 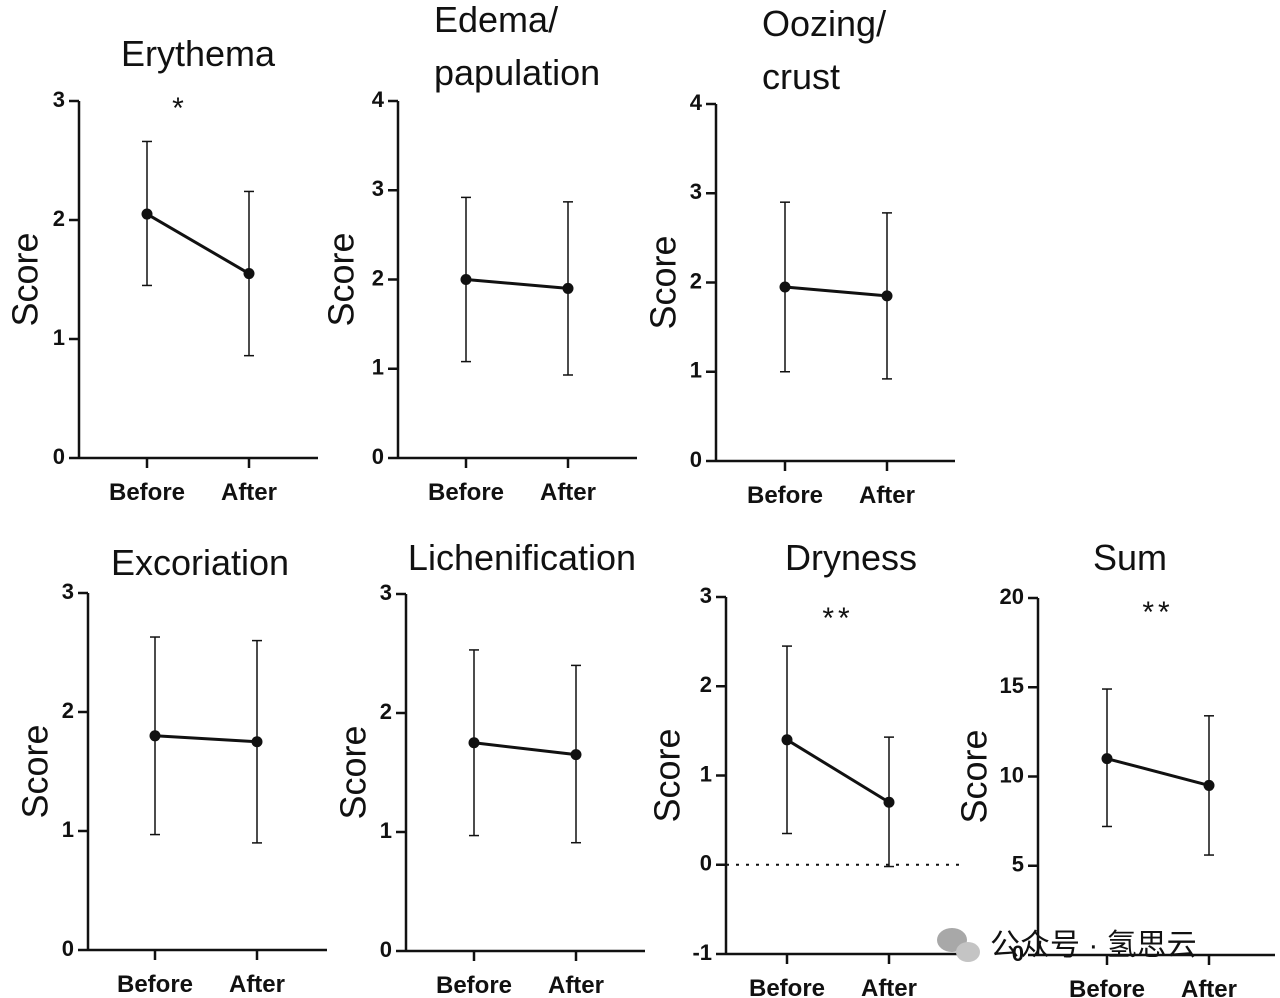 I want to click on y-tick-label: 20, so click(x=1012, y=596).